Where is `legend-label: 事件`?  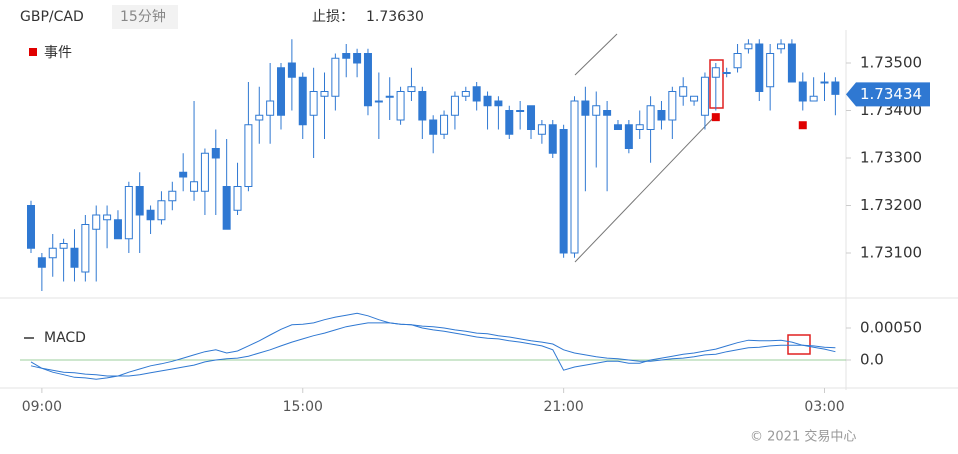 legend-label: 事件 is located at coordinates (58, 53).